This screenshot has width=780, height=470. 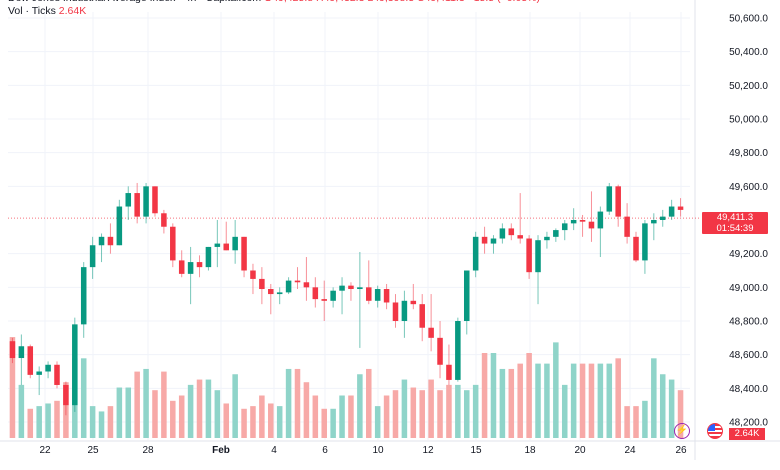 What do you see at coordinates (748, 389) in the screenshot?
I see `y-axis-label: 48,400.0` at bounding box center [748, 389].